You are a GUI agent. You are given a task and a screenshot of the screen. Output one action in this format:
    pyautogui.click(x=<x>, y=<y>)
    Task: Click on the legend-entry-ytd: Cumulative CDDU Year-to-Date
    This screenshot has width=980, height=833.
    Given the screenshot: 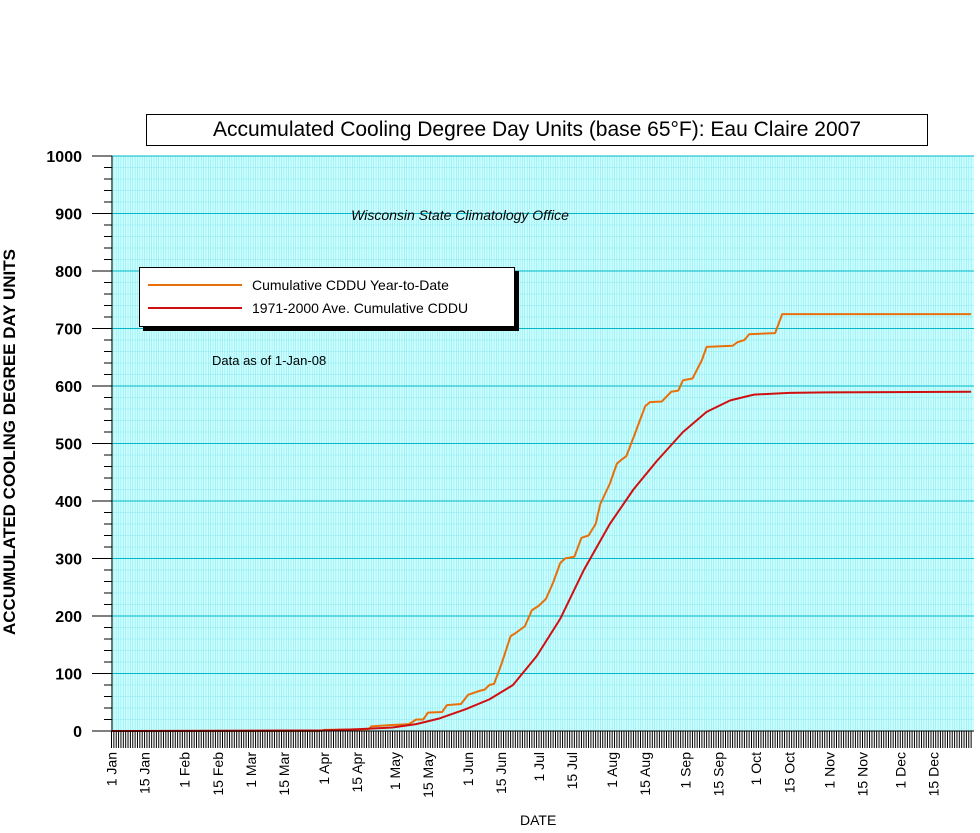 What is the action you would take?
    pyautogui.click(x=298, y=285)
    